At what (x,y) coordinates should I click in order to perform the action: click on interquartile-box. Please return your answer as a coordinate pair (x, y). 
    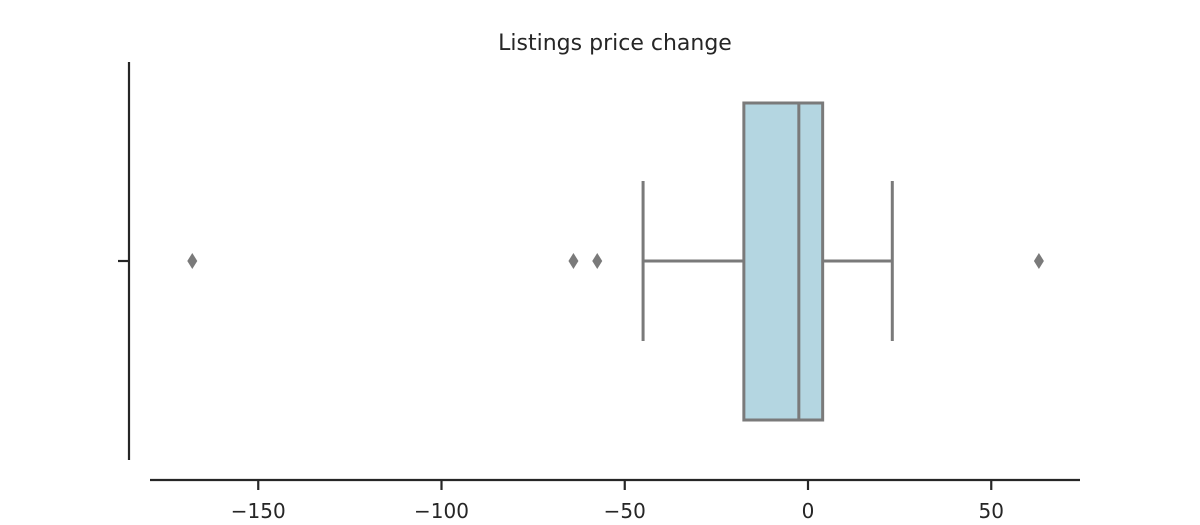
    Looking at the image, I should click on (783, 261).